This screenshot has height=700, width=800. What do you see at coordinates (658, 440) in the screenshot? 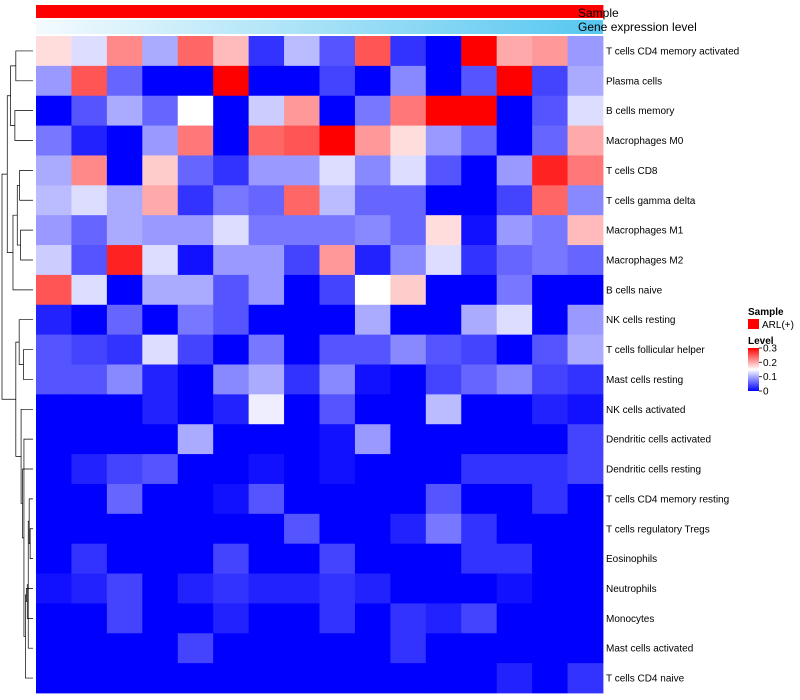
I see `row-label: Dendritic cells activated` at bounding box center [658, 440].